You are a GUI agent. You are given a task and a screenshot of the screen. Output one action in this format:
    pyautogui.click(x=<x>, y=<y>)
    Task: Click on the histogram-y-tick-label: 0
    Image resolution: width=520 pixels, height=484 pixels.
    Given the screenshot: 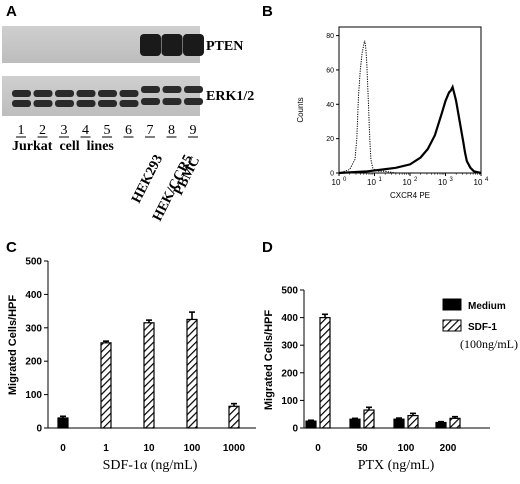 What is the action you would take?
    pyautogui.click(x=332, y=174)
    